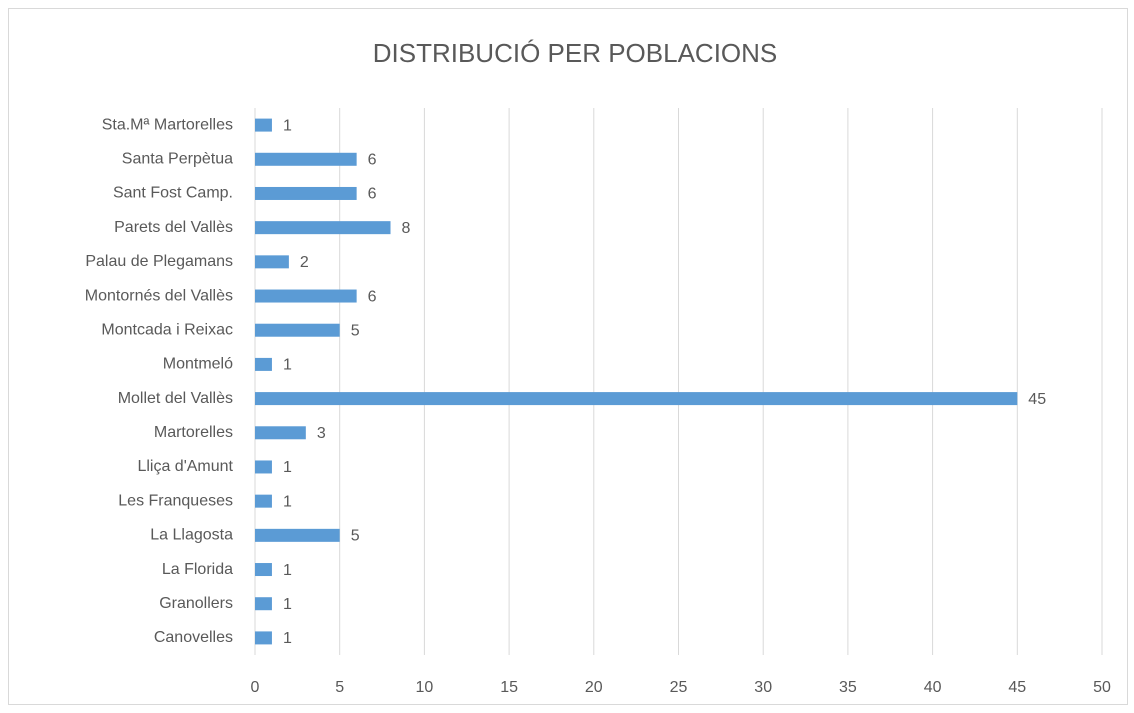 The width and height of the screenshot is (1134, 713). What do you see at coordinates (339, 687) in the screenshot?
I see `x-tick-label: 5` at bounding box center [339, 687].